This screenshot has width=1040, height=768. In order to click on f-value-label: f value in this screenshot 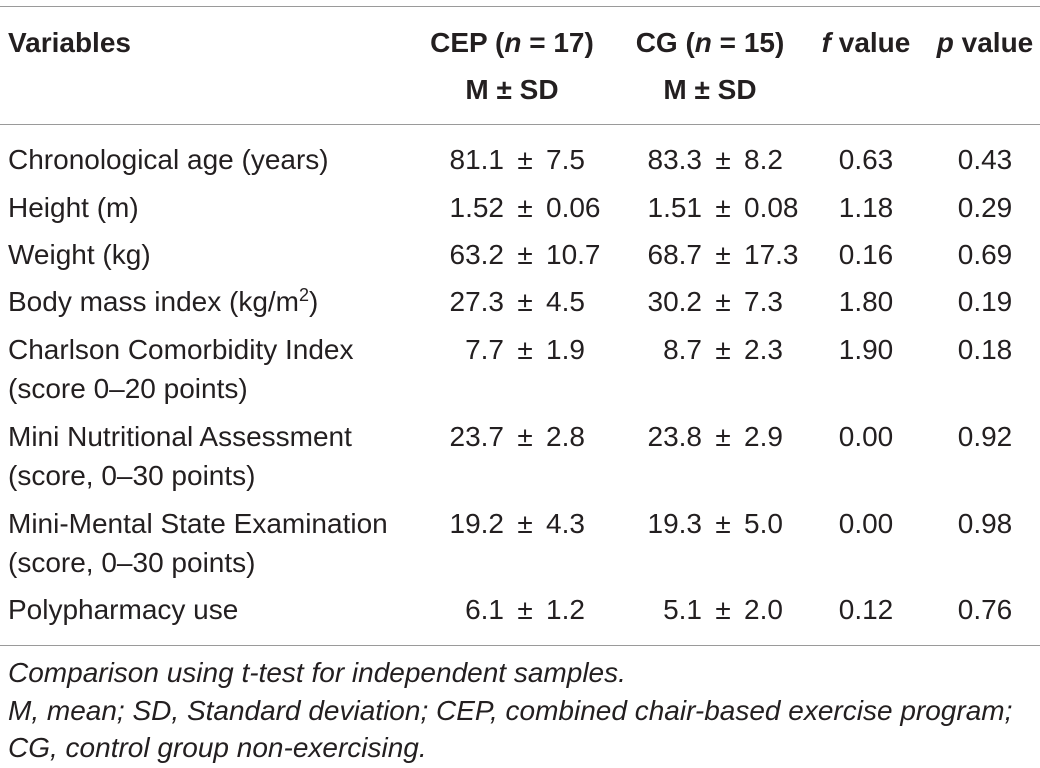, I will do `click(866, 42)`.